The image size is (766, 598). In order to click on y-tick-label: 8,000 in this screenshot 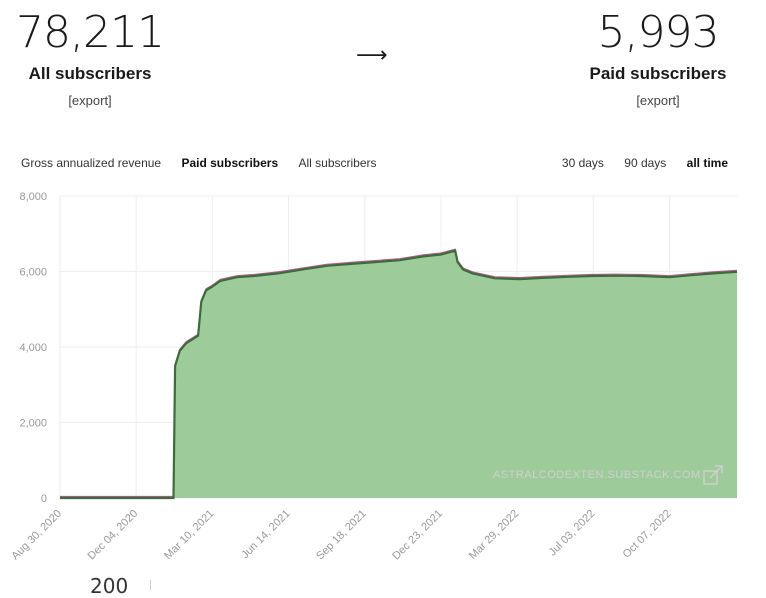, I will do `click(33, 197)`.